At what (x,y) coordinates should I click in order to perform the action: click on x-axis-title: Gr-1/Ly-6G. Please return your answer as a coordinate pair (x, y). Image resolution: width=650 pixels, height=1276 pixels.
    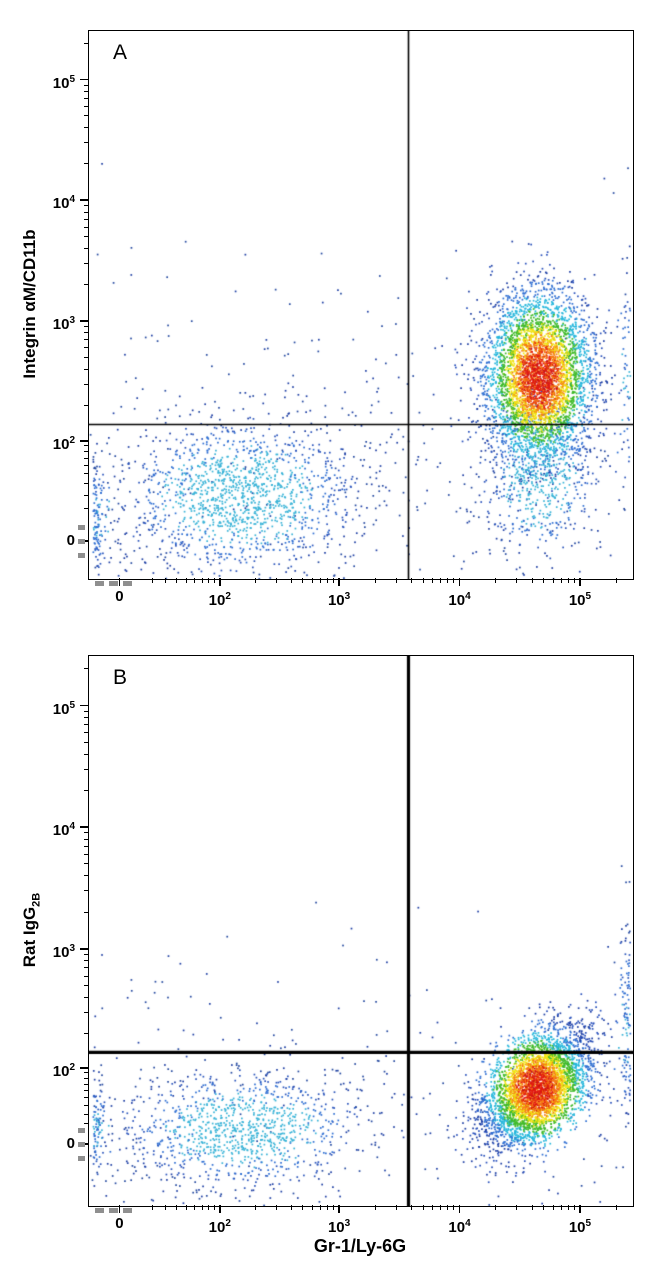
    Looking at the image, I should click on (360, 1246).